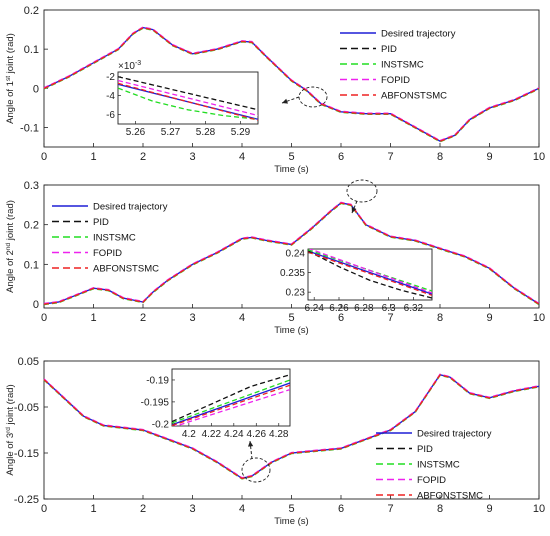 The height and width of the screenshot is (536, 550). What do you see at coordinates (29, 128) in the screenshot?
I see `y-tick-label: -0.1` at bounding box center [29, 128].